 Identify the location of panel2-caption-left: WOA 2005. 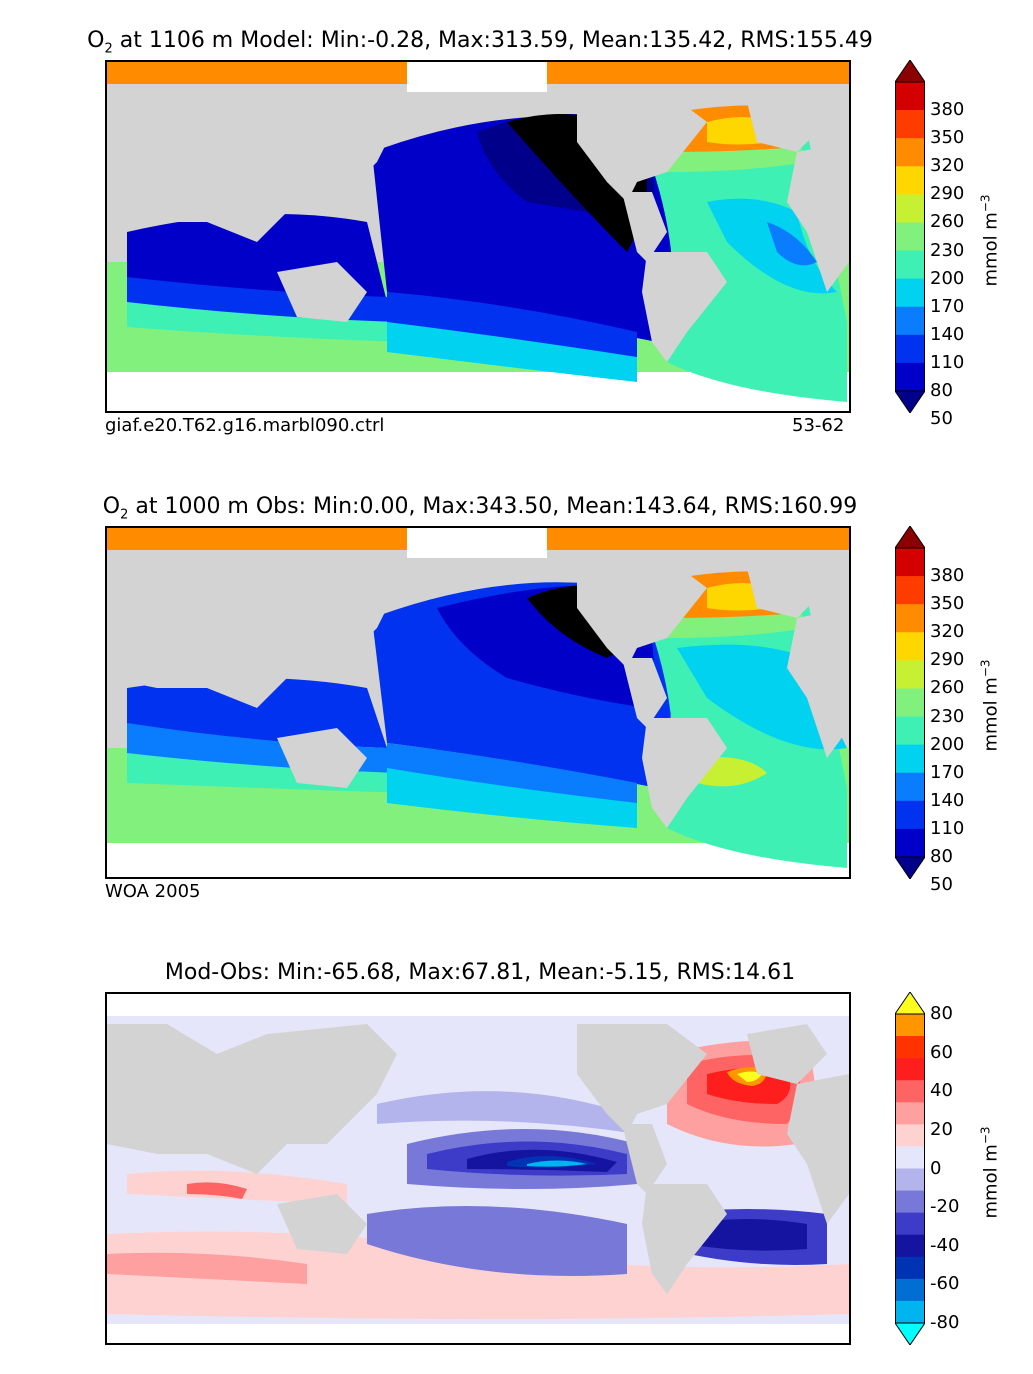
(153, 891).